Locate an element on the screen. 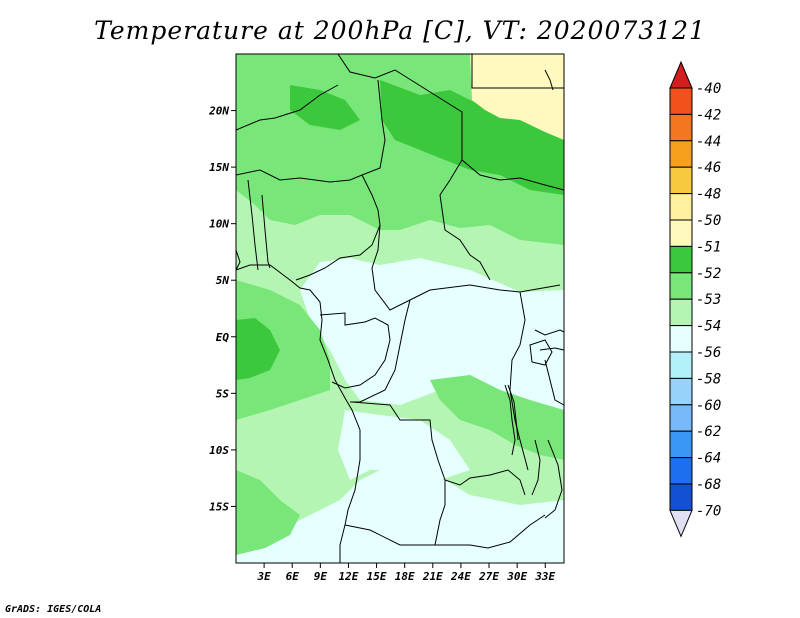  grads-credit: GrADS: IGES/COLA is located at coordinates (53, 609).